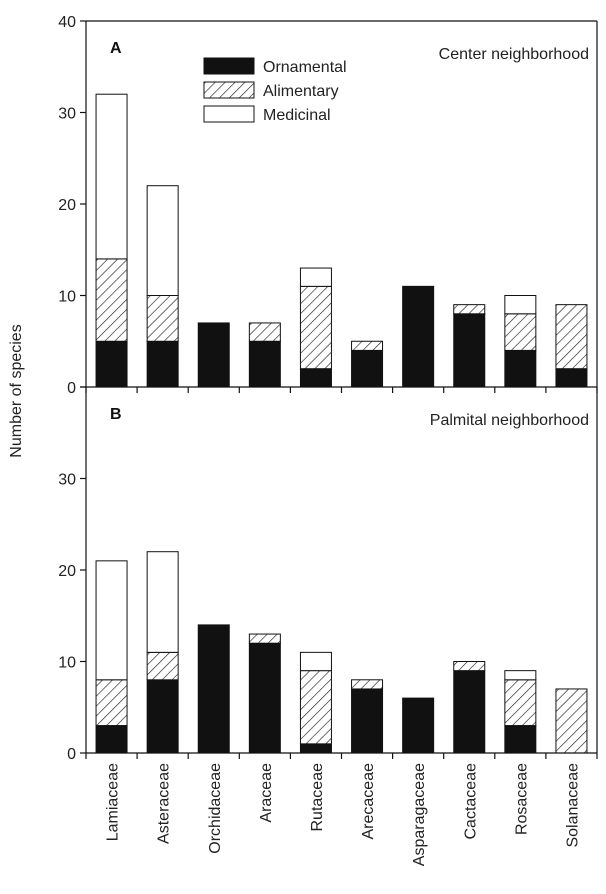  Describe the element at coordinates (111, 703) in the screenshot. I see `bar-b-lamiaceae-alimentary` at that location.